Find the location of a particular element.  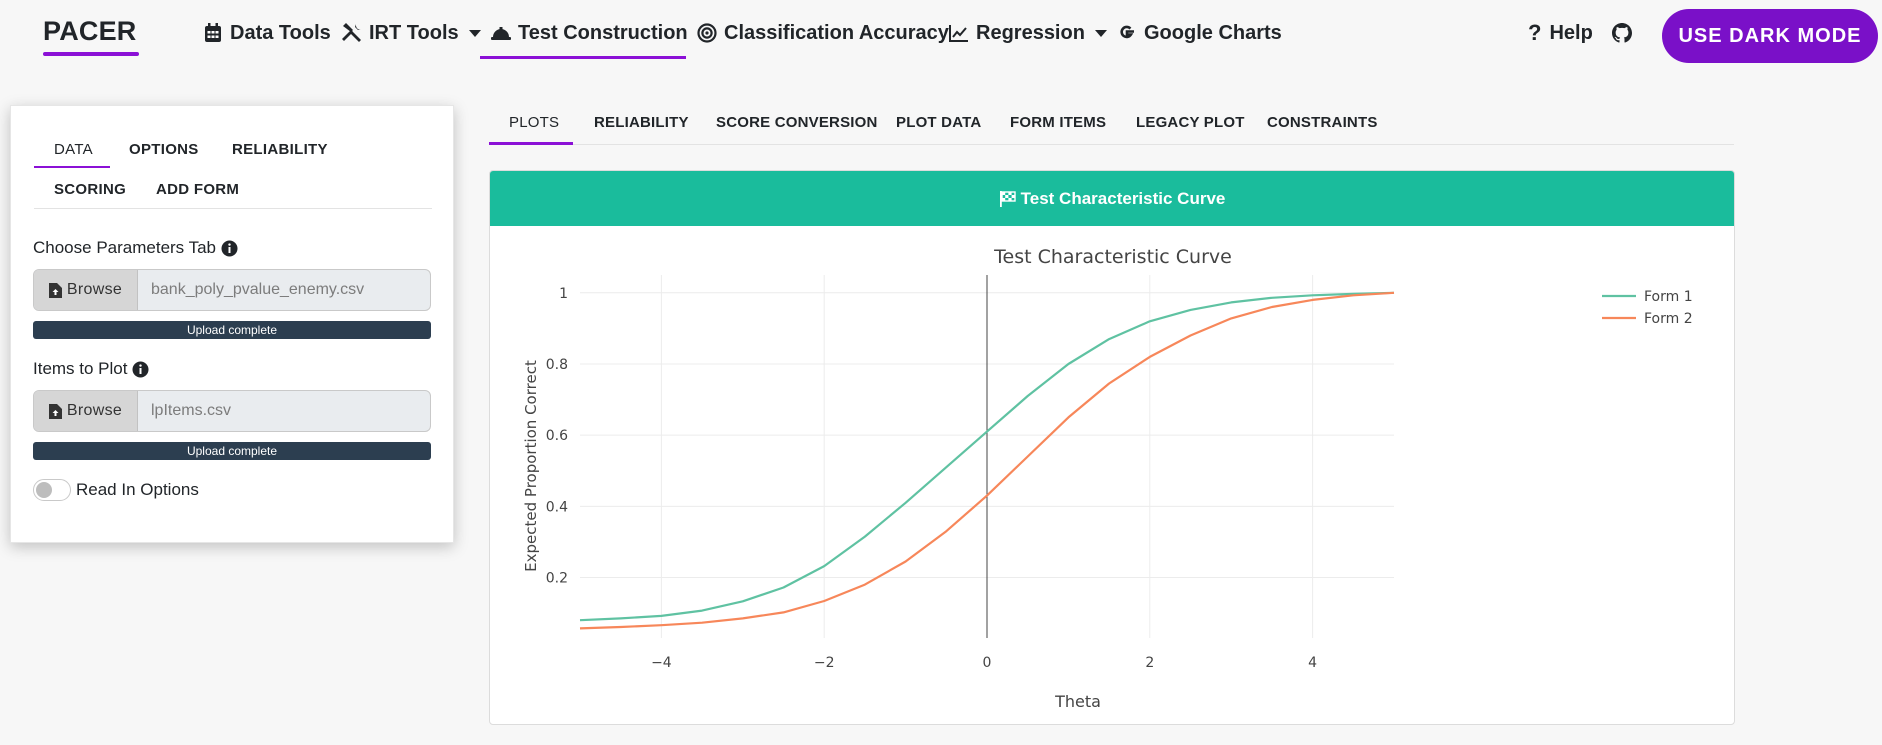

plot-panel-header: Test Characteristic Curve is located at coordinates (1112, 198).